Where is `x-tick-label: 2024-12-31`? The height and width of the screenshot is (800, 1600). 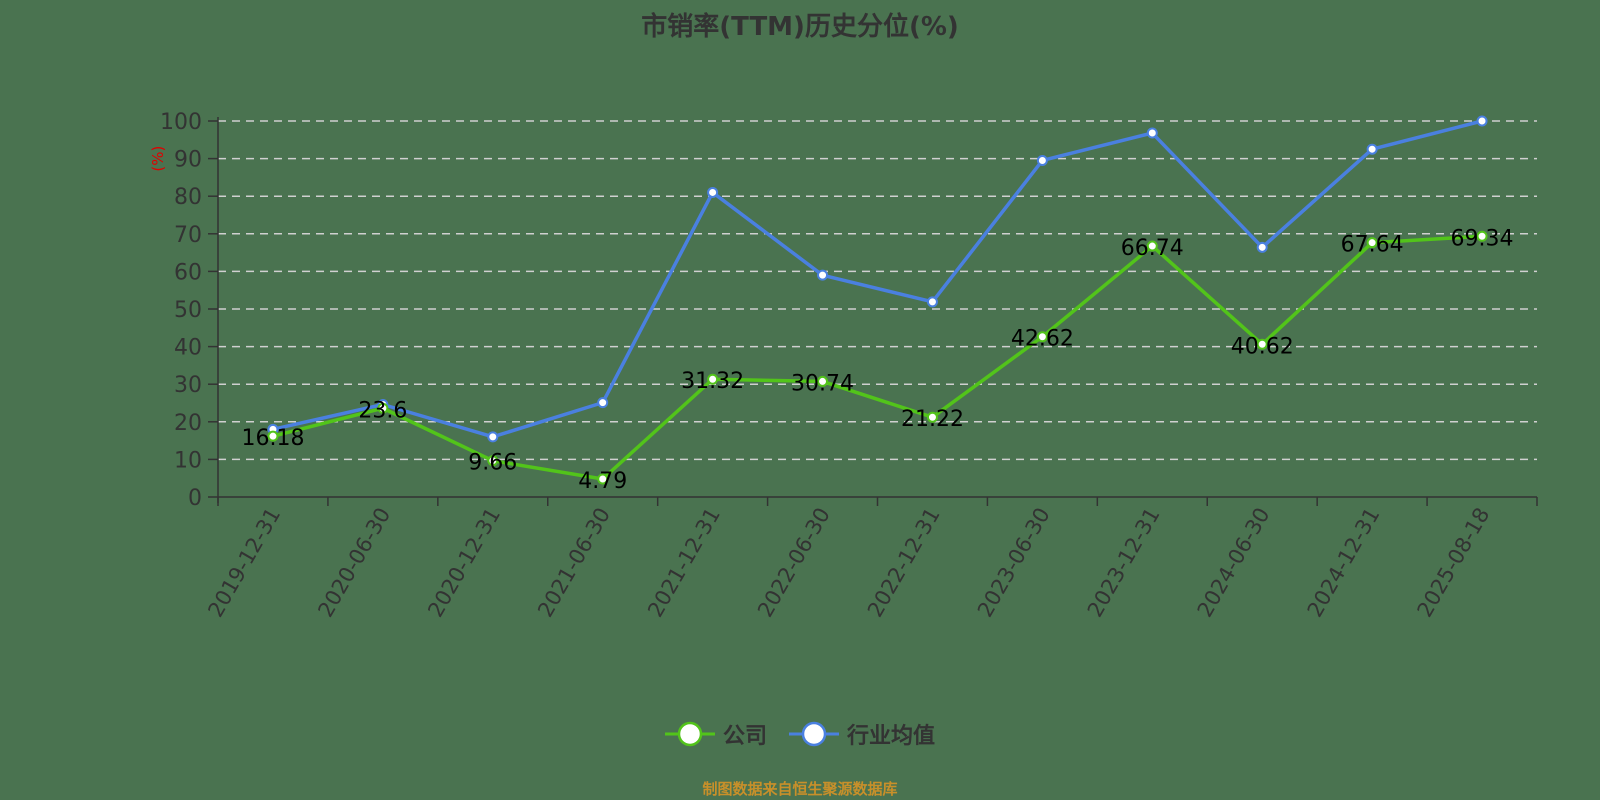 x-tick-label: 2024-12-31 is located at coordinates (1344, 563).